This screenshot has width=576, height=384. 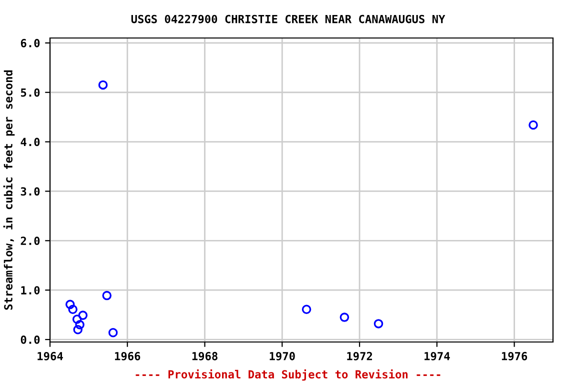 I want to click on chart-title: USGS 04227900 CHRISTIE CREEK NEAR CANAWAUGUS NY, so click(x=288, y=19).